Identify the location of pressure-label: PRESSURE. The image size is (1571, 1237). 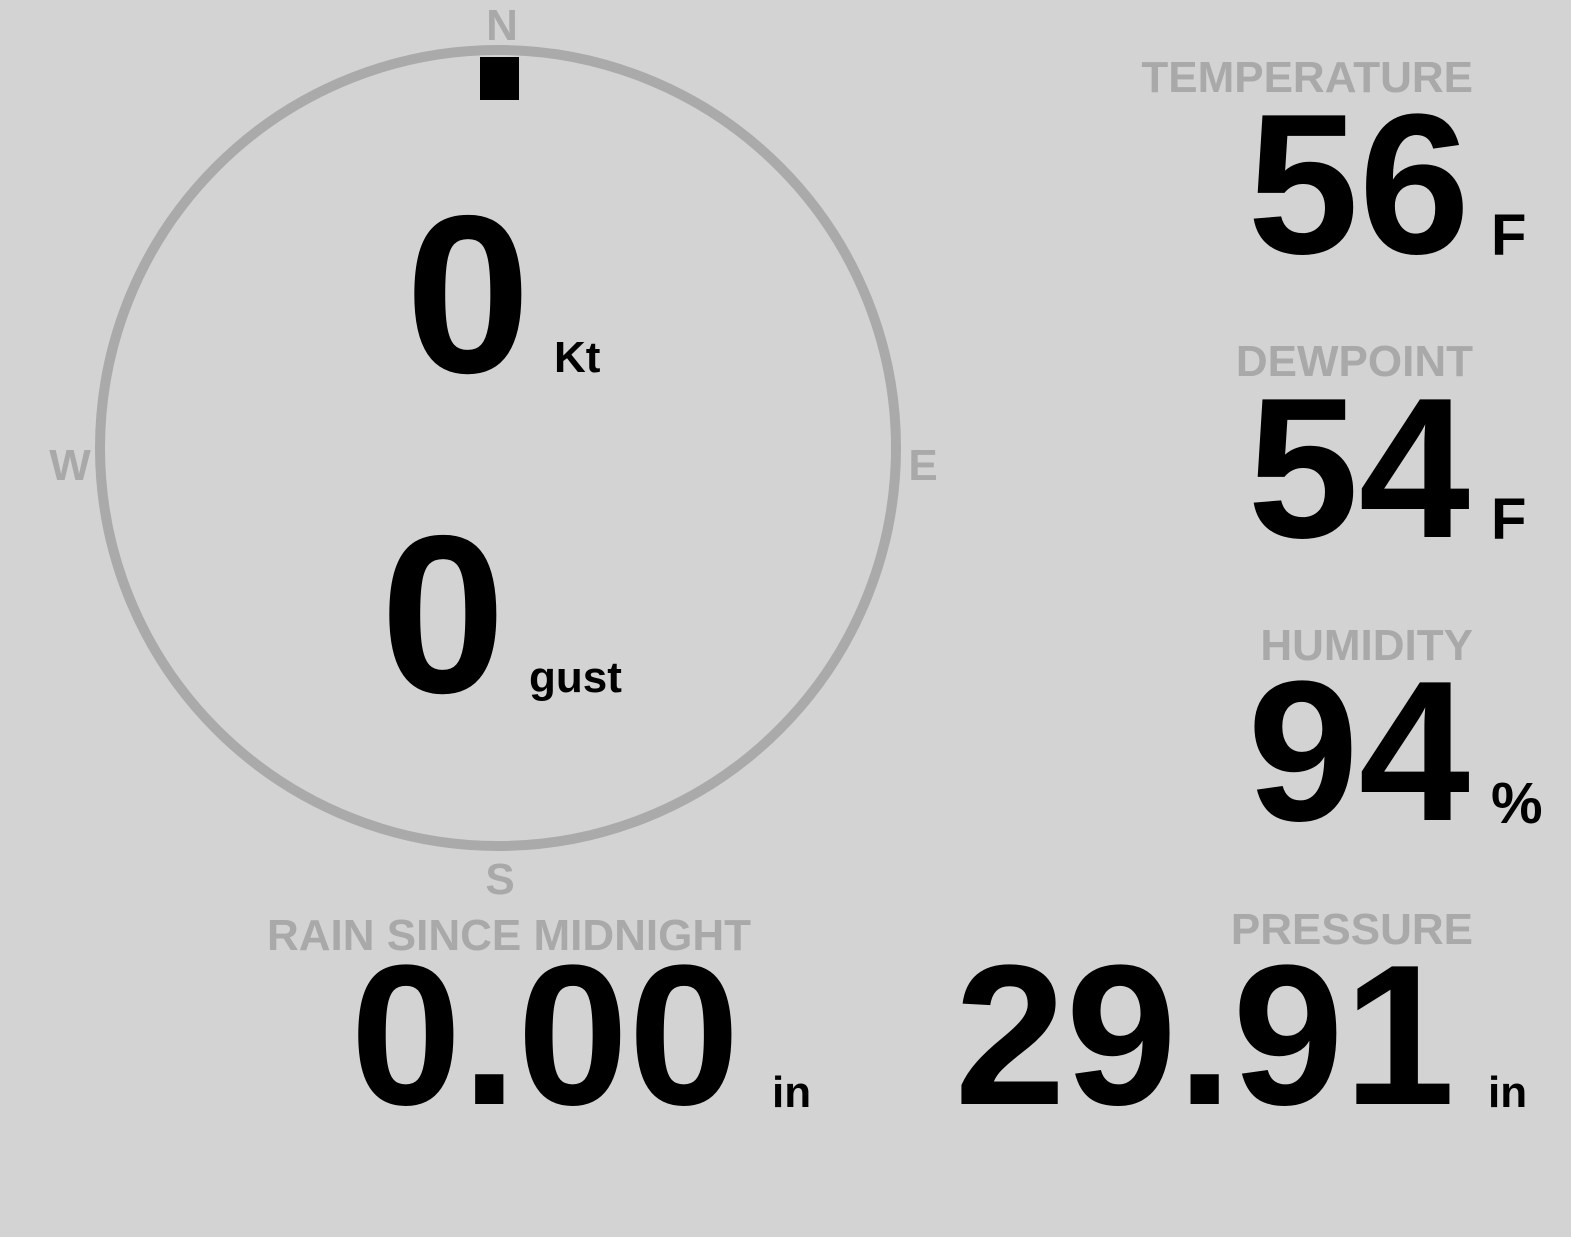
(1352, 929).